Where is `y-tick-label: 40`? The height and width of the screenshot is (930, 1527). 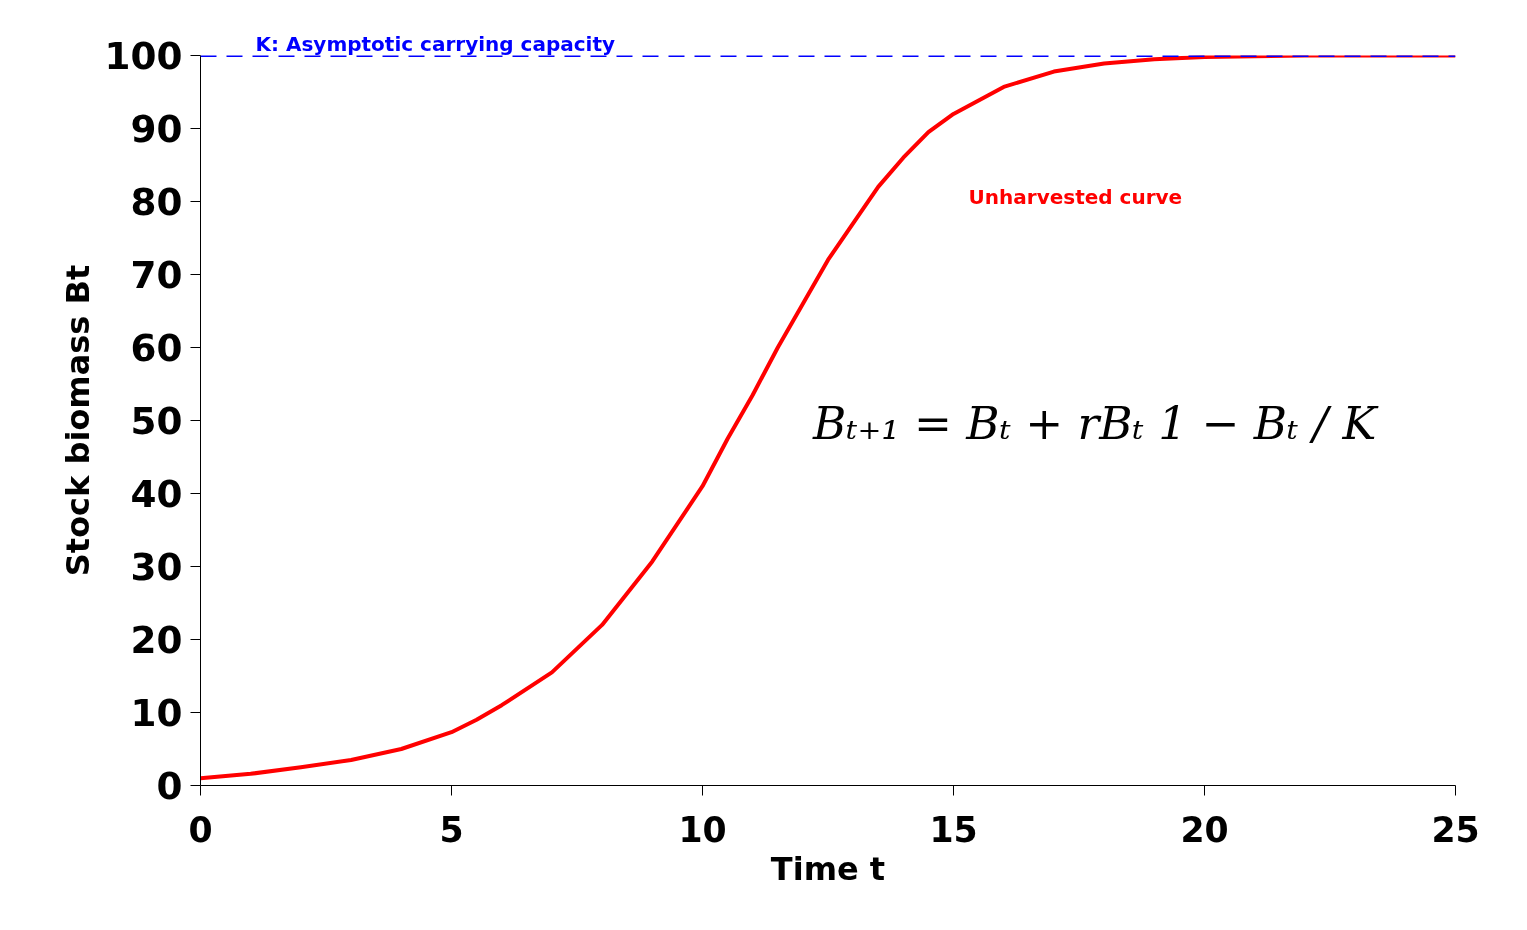 y-tick-label: 40 is located at coordinates (156, 494).